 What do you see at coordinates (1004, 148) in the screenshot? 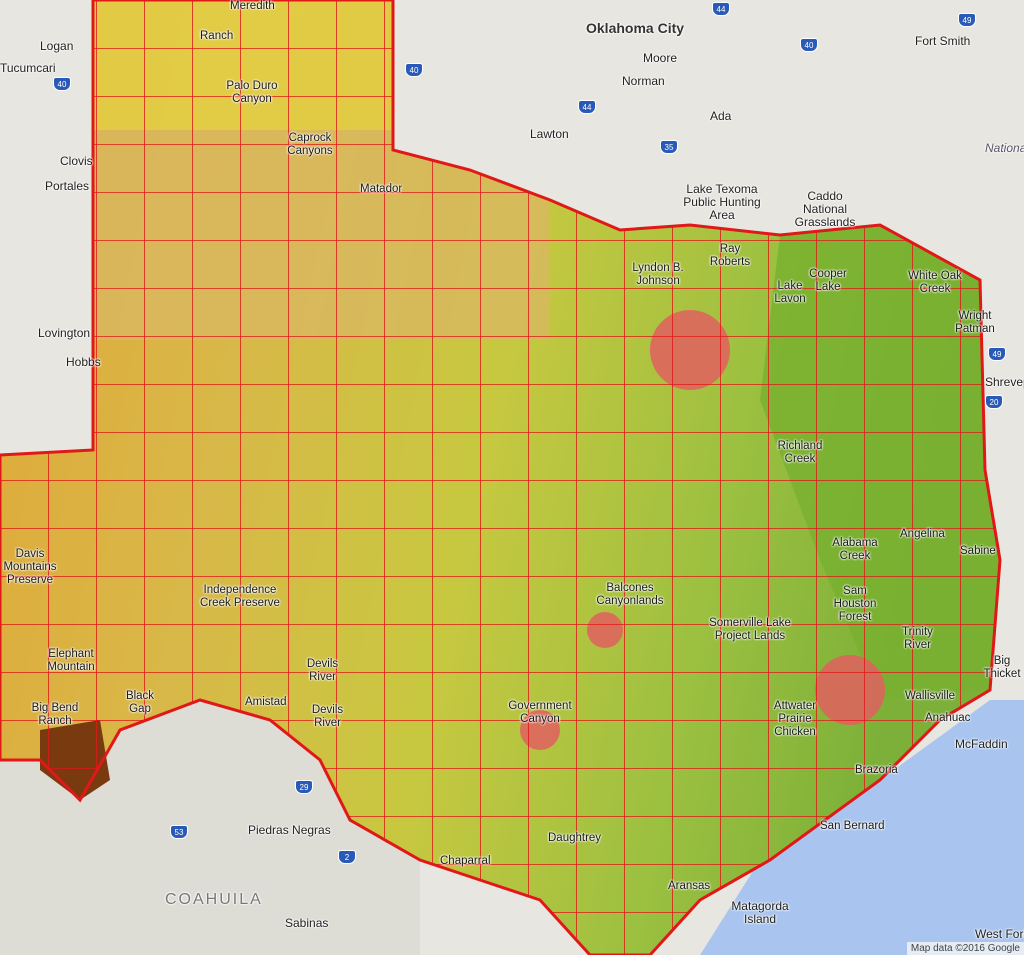
I see `place-label: National` at bounding box center [1004, 148].